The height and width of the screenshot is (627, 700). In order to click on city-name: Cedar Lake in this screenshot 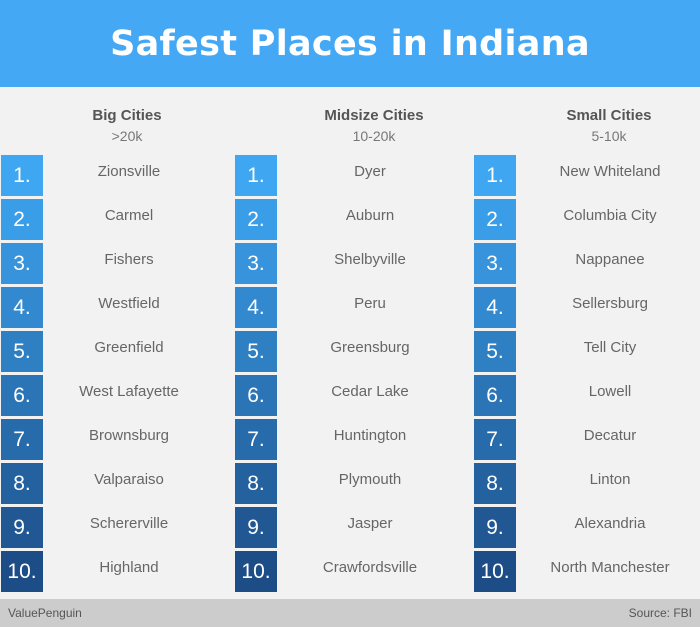, I will do `click(370, 391)`.